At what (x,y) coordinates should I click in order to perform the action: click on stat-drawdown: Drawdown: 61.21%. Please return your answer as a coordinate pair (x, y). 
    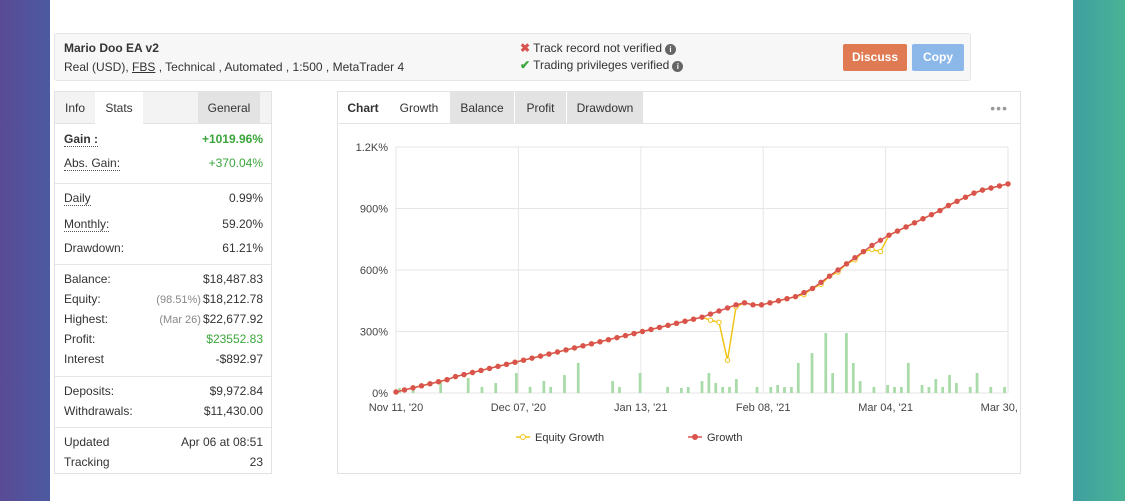
    Looking at the image, I should click on (163, 250).